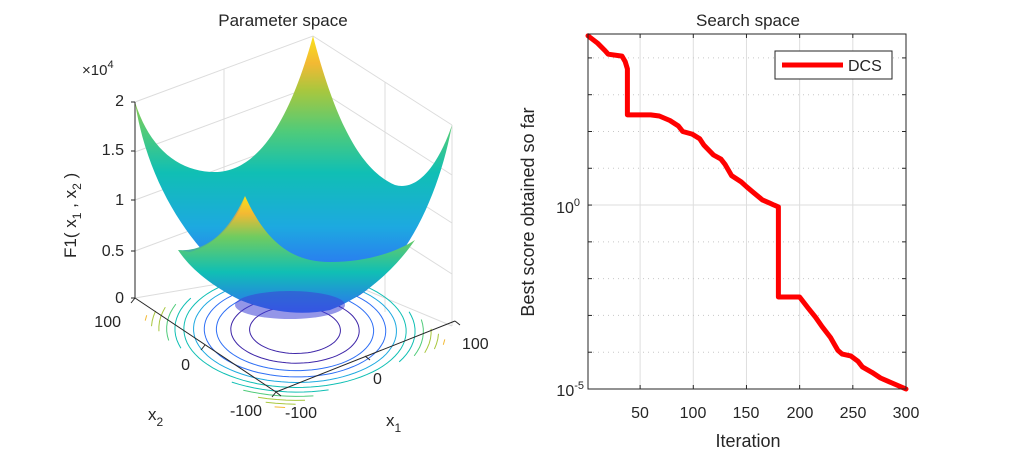  What do you see at coordinates (377, 379) in the screenshot?
I see `x1-tick-label: 0` at bounding box center [377, 379].